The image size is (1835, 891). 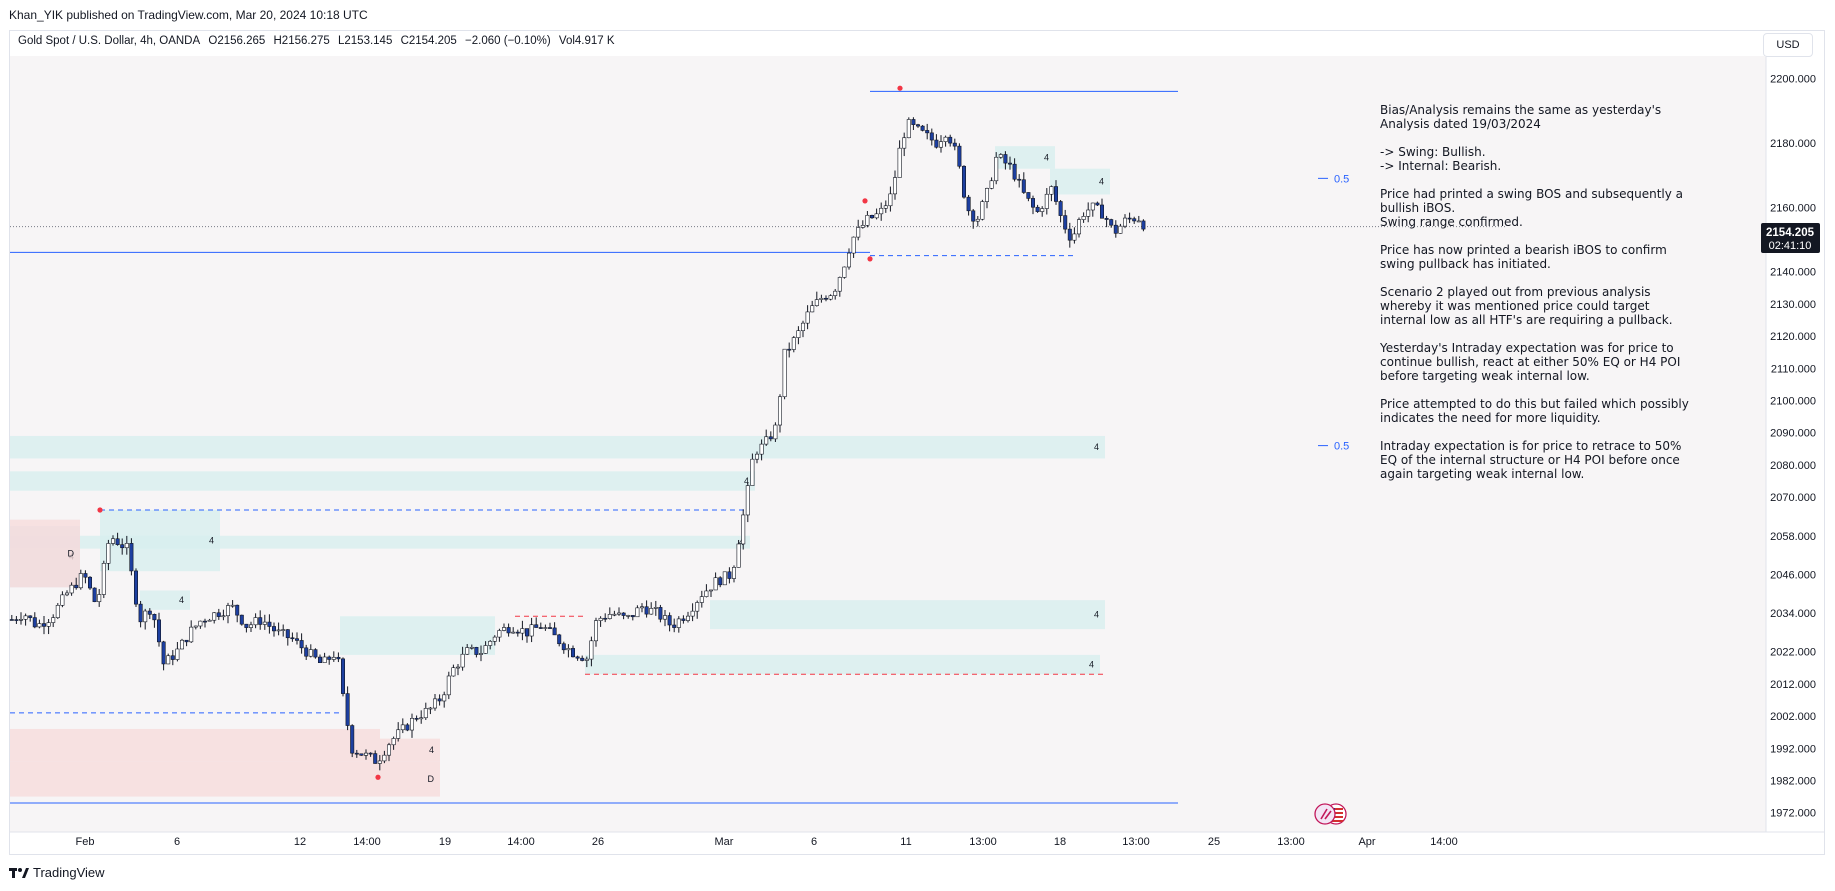 I want to click on symbol-name: Gold Spot / U.S. Dollar, 4h, OANDA, so click(x=109, y=41).